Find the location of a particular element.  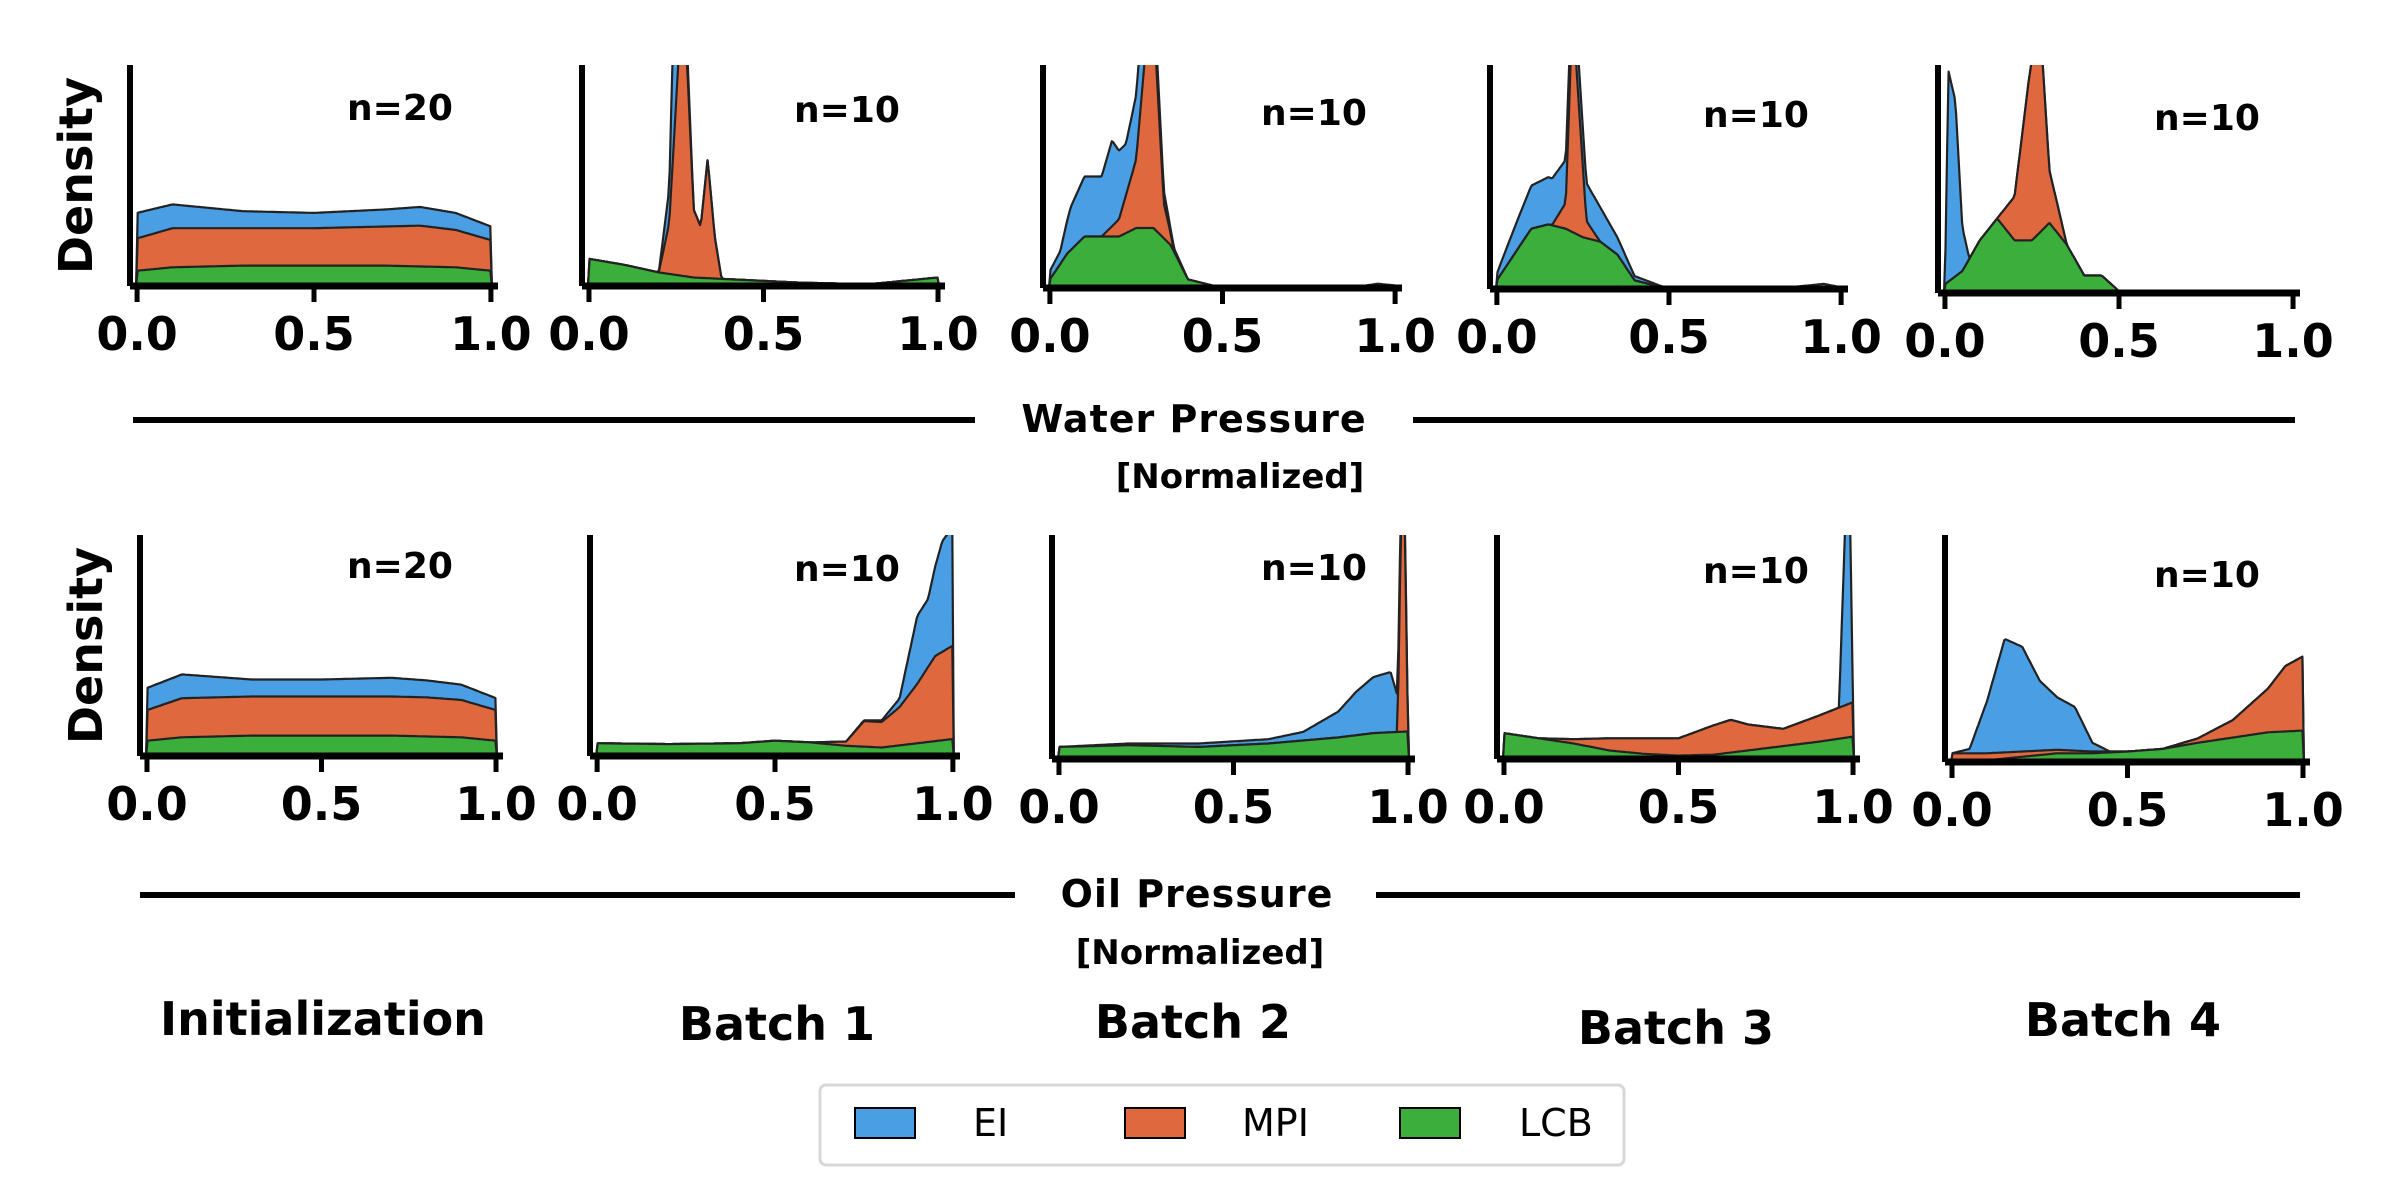

batch-title-batch-4: Batch 4 is located at coordinates (2123, 1020).